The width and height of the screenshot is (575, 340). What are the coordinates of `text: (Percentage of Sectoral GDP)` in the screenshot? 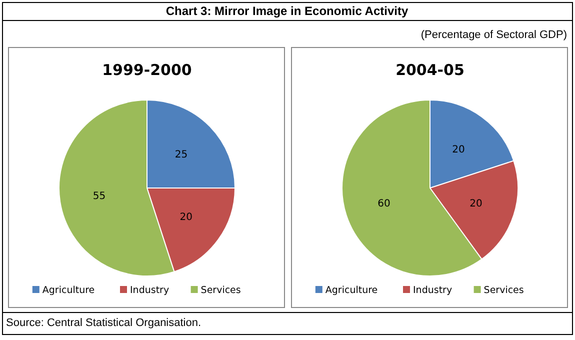 It's located at (493, 35).